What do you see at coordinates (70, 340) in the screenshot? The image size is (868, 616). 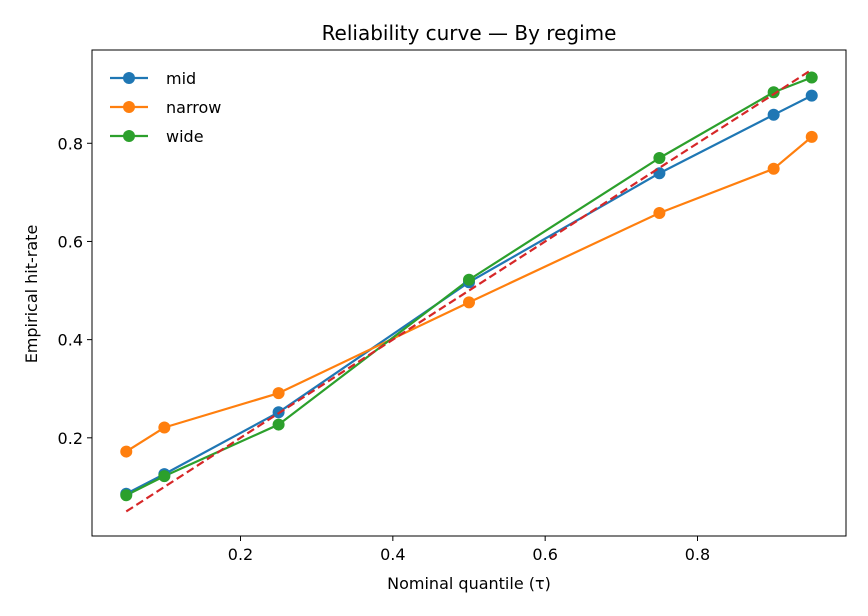 I see `y-tick-label: 0.4` at bounding box center [70, 340].